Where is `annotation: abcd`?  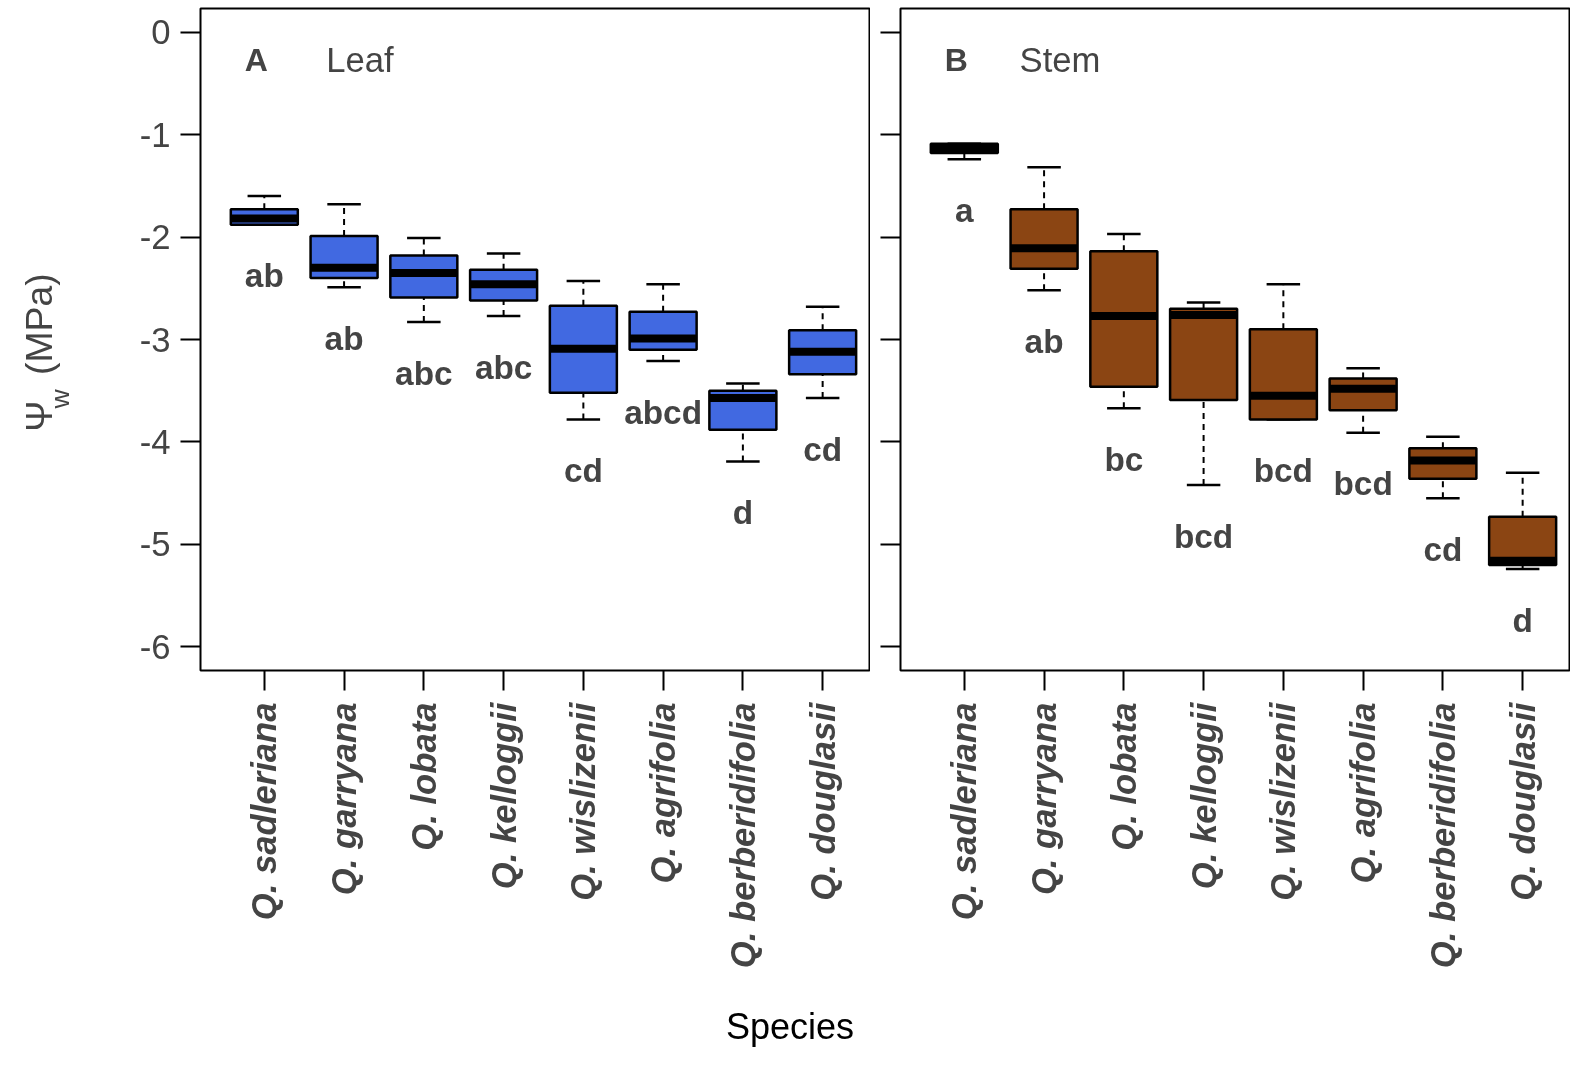 annotation: abcd is located at coordinates (663, 412).